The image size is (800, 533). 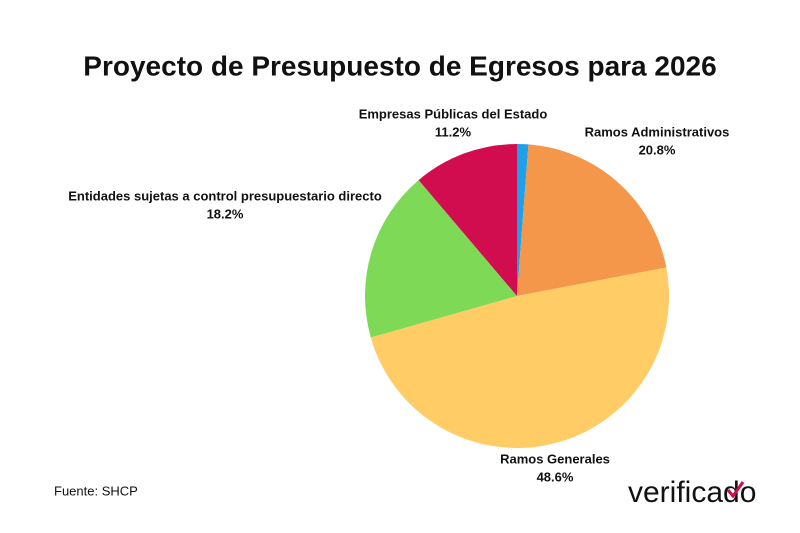 What do you see at coordinates (735, 490) in the screenshot?
I see `logo-check` at bounding box center [735, 490].